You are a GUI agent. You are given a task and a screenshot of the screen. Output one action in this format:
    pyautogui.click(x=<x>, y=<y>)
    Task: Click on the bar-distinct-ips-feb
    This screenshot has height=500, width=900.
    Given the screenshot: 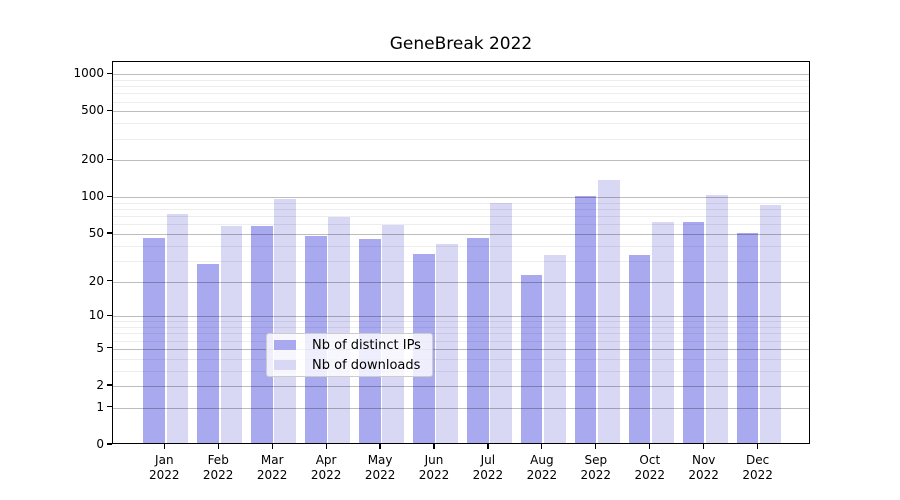 What is the action you would take?
    pyautogui.click(x=208, y=353)
    